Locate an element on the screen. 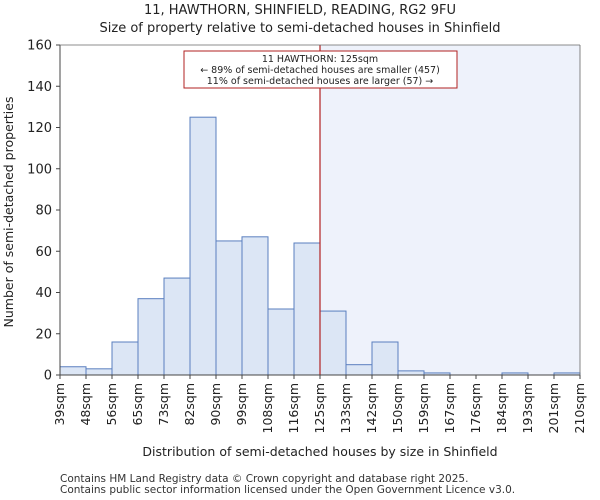  y-ticks-group: 0 20 40 60 80 100 120 140 160 is located at coordinates (43, 211).